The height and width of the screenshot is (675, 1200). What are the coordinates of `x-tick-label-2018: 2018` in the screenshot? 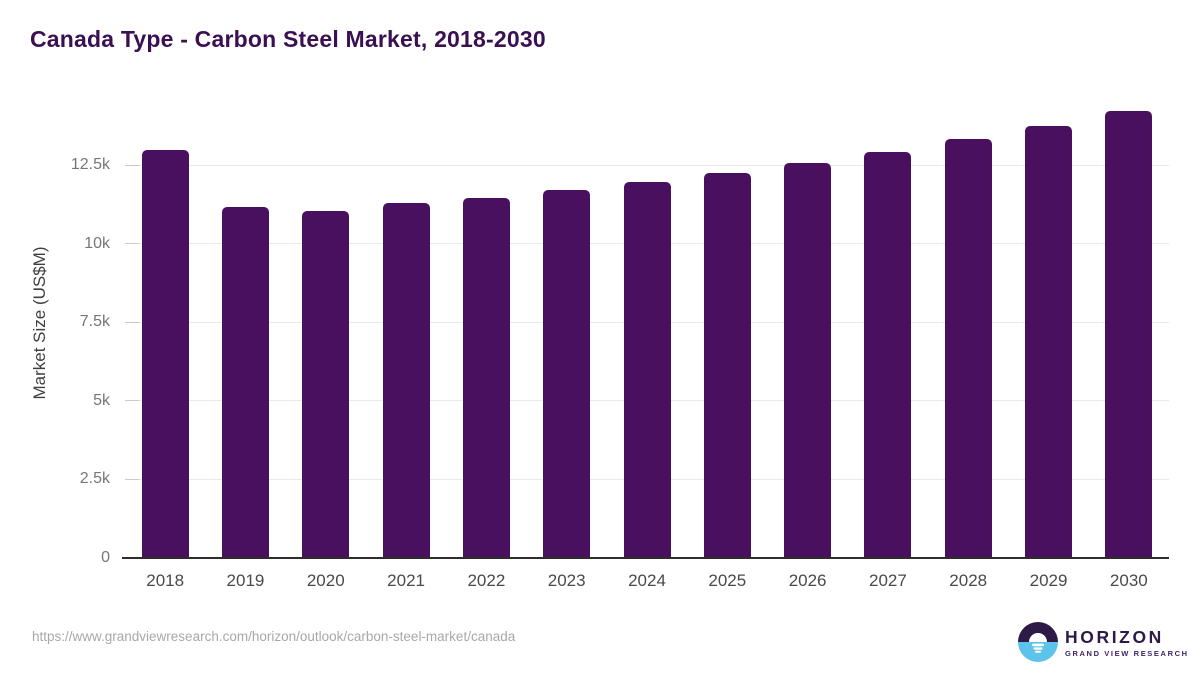 It's located at (165, 580).